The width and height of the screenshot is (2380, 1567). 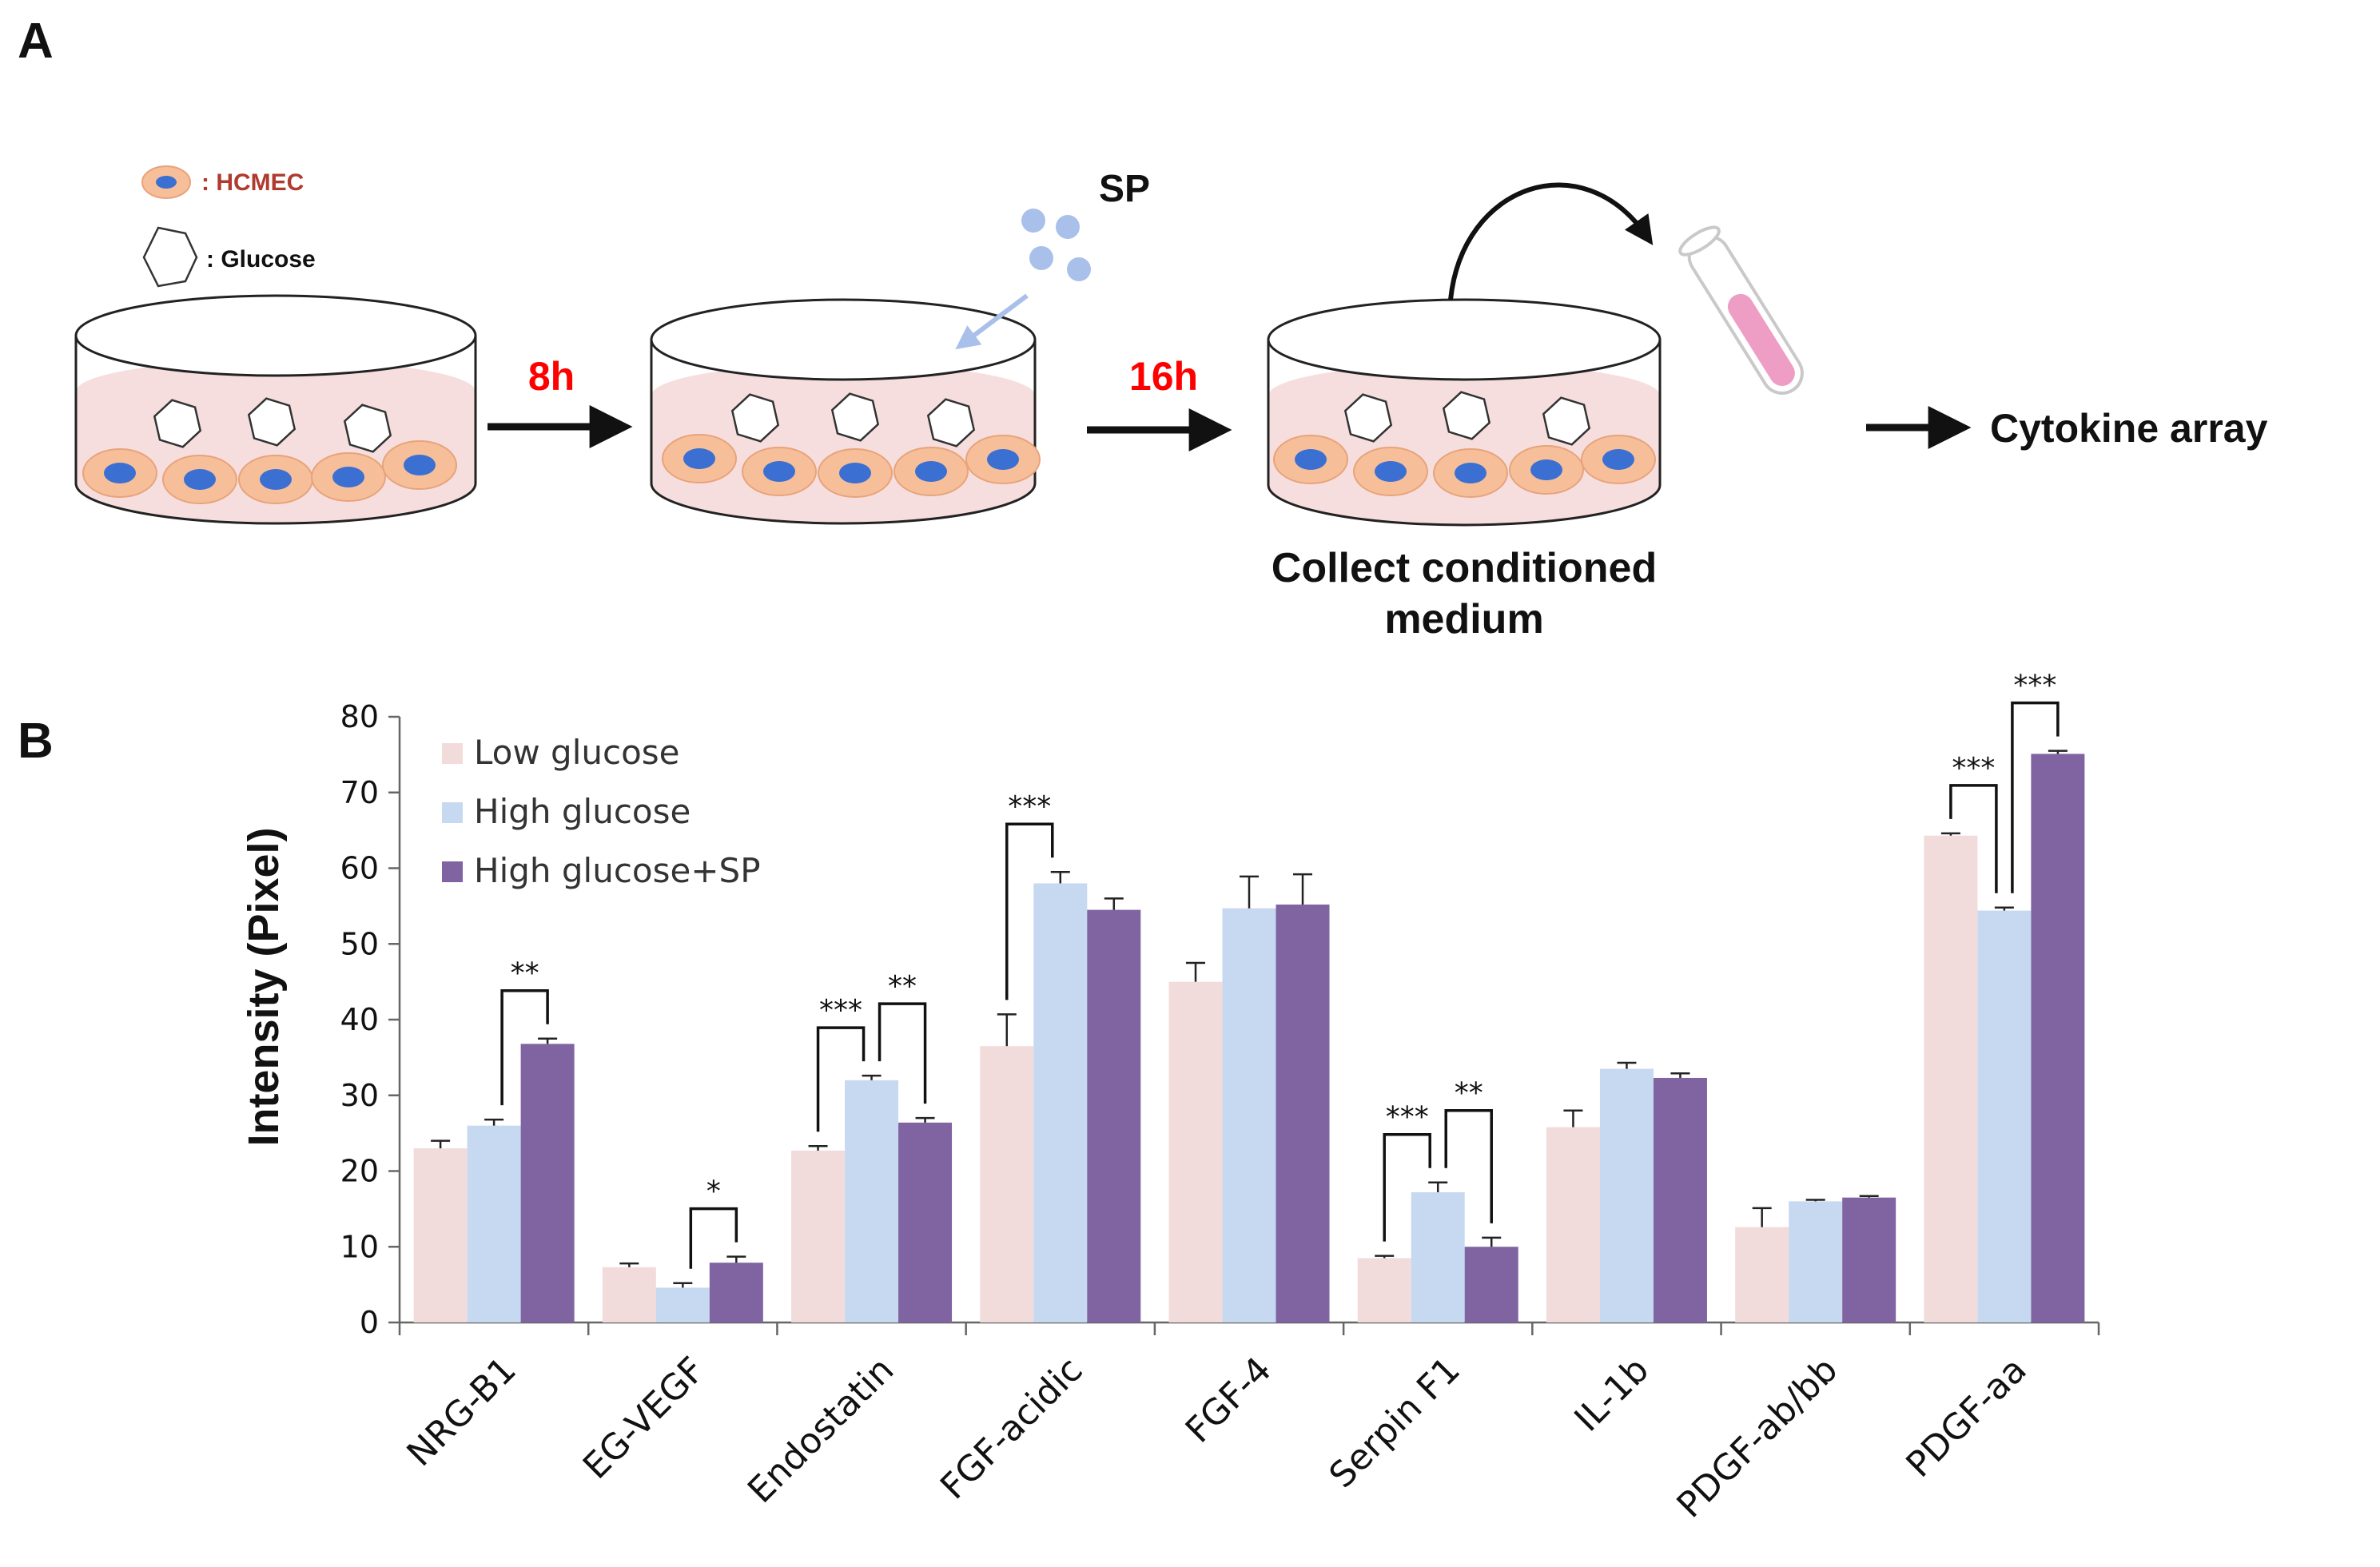 What do you see at coordinates (360, 716) in the screenshot?
I see `y-tick-label: 80` at bounding box center [360, 716].